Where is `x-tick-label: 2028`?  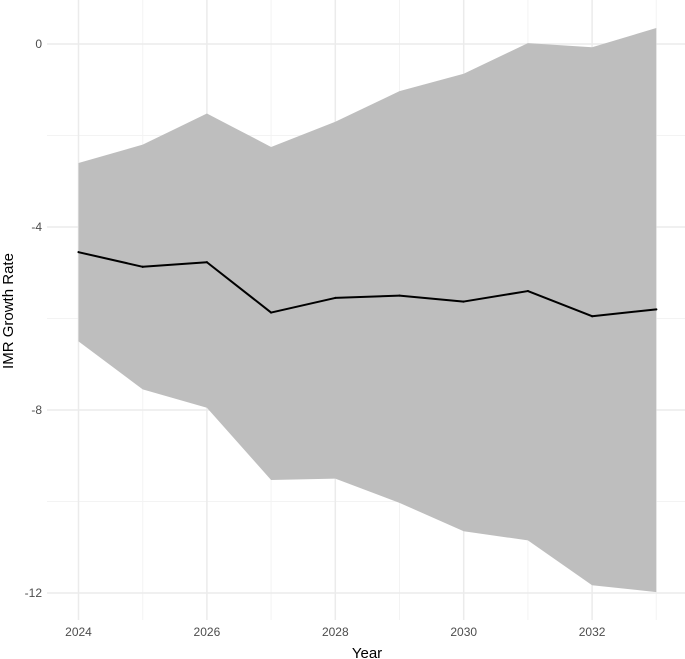 x-tick-label: 2028 is located at coordinates (335, 632).